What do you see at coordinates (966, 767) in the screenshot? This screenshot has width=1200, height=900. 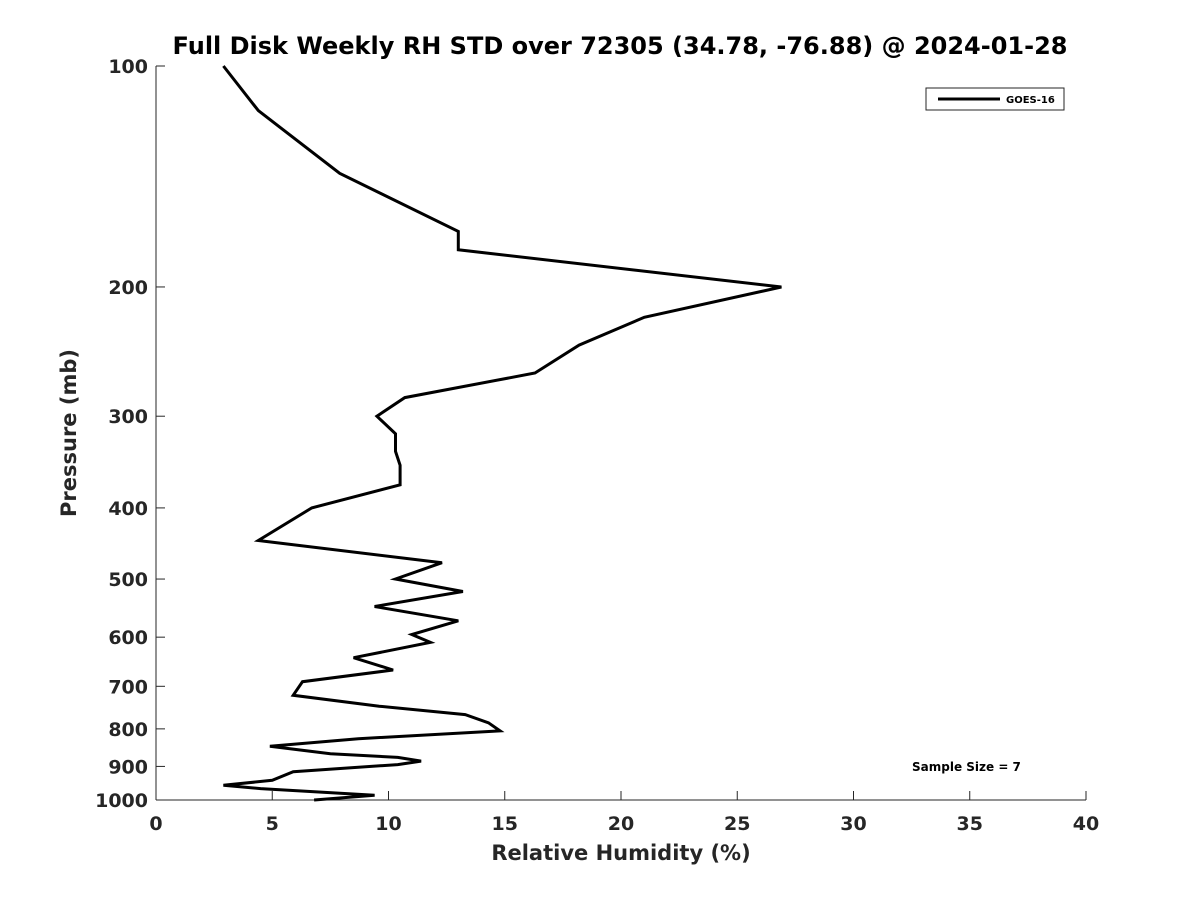 I see `sample-size-annotation: Sample Size = 7` at bounding box center [966, 767].